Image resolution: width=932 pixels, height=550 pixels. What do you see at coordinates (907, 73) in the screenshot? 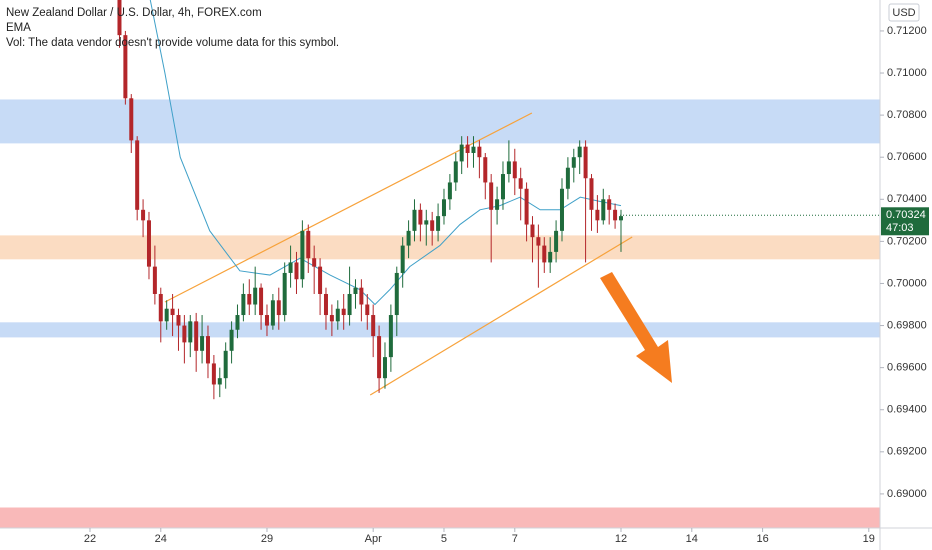
I see `y-tick-label: 0.71000` at bounding box center [907, 73].